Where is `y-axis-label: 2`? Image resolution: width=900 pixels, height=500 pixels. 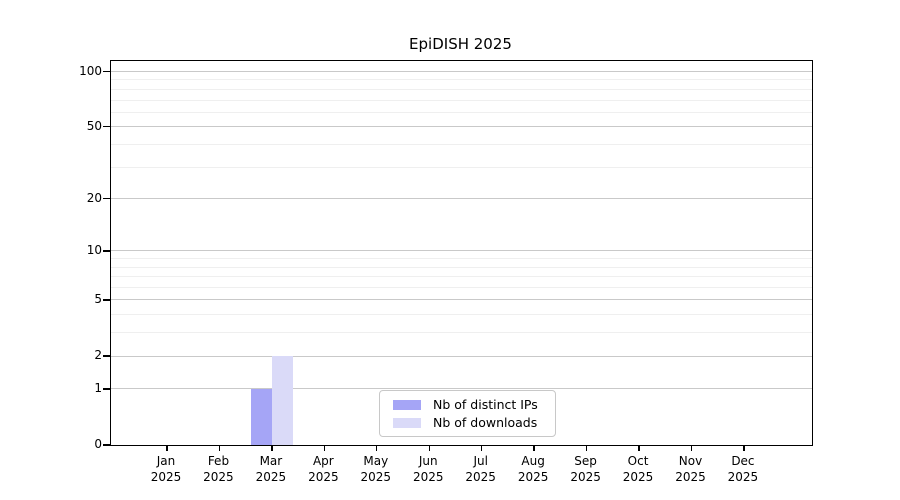
y-axis-label: 2 is located at coordinates (98, 355).